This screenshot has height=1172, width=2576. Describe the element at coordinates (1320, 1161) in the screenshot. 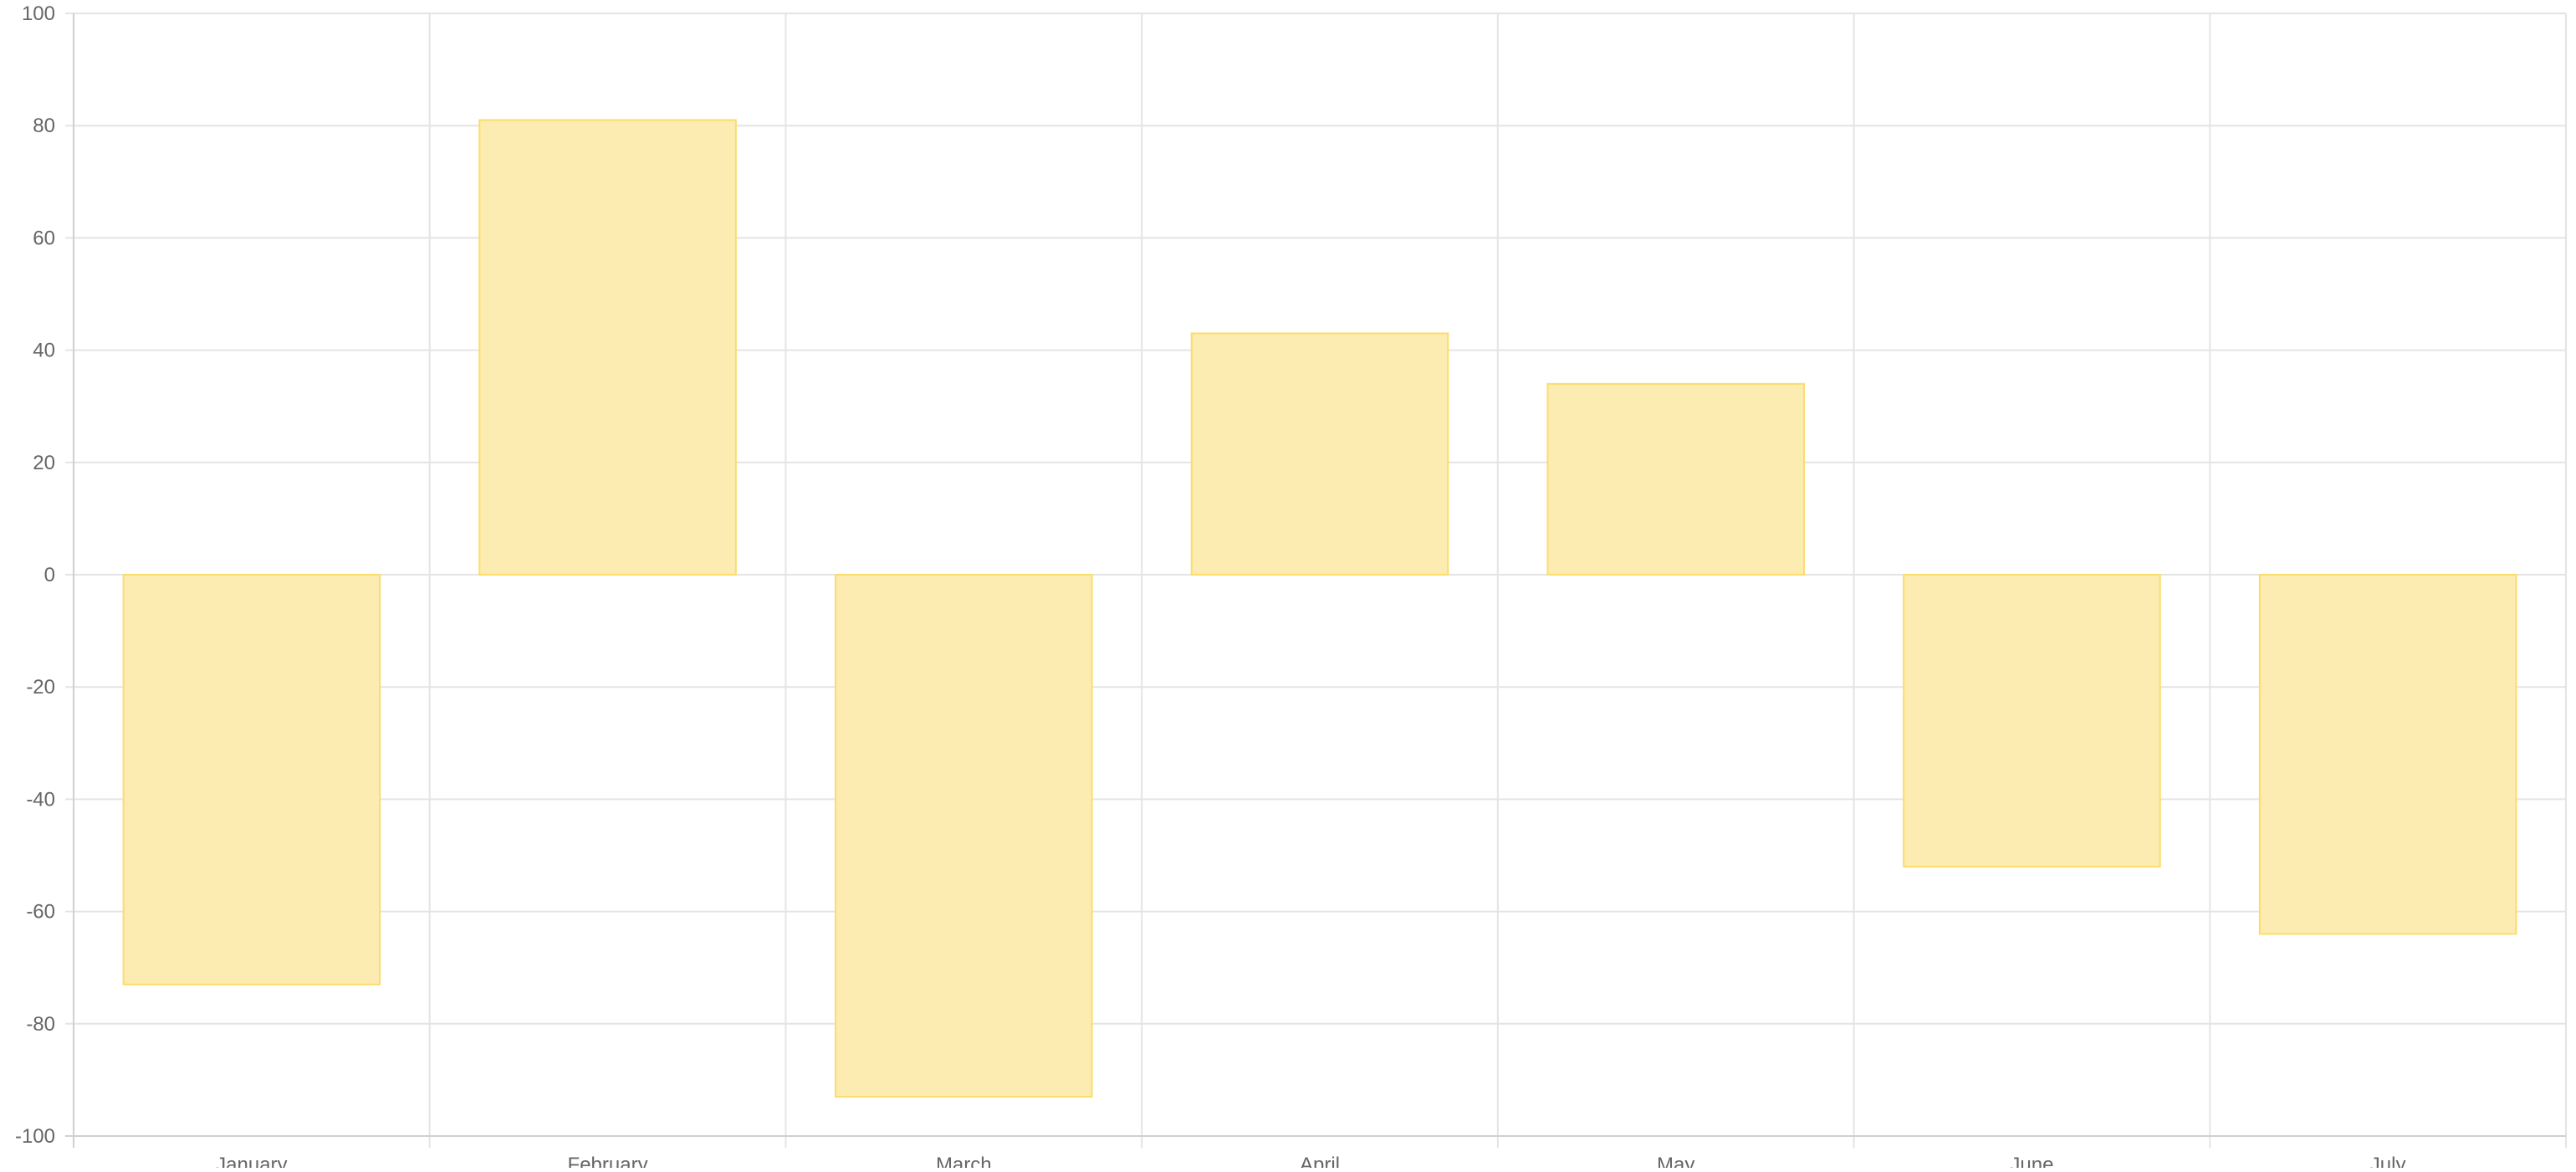

I see `x-tick-label: April` at that location.